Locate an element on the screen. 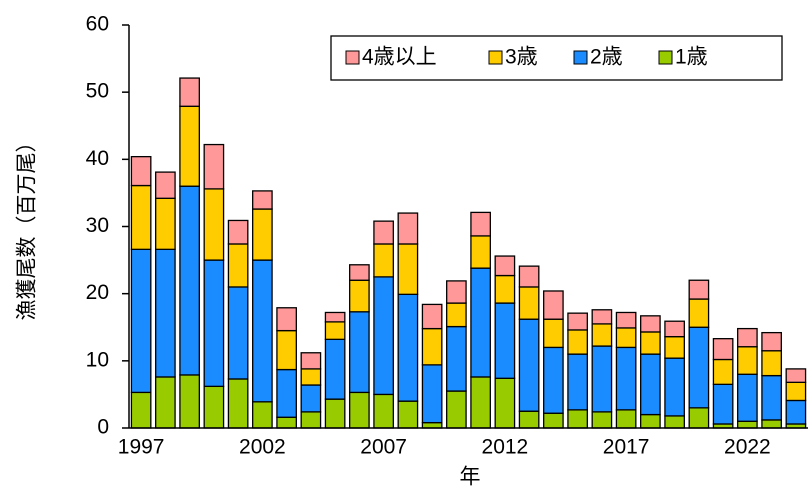  legend-label: 3歳 is located at coordinates (521, 57).